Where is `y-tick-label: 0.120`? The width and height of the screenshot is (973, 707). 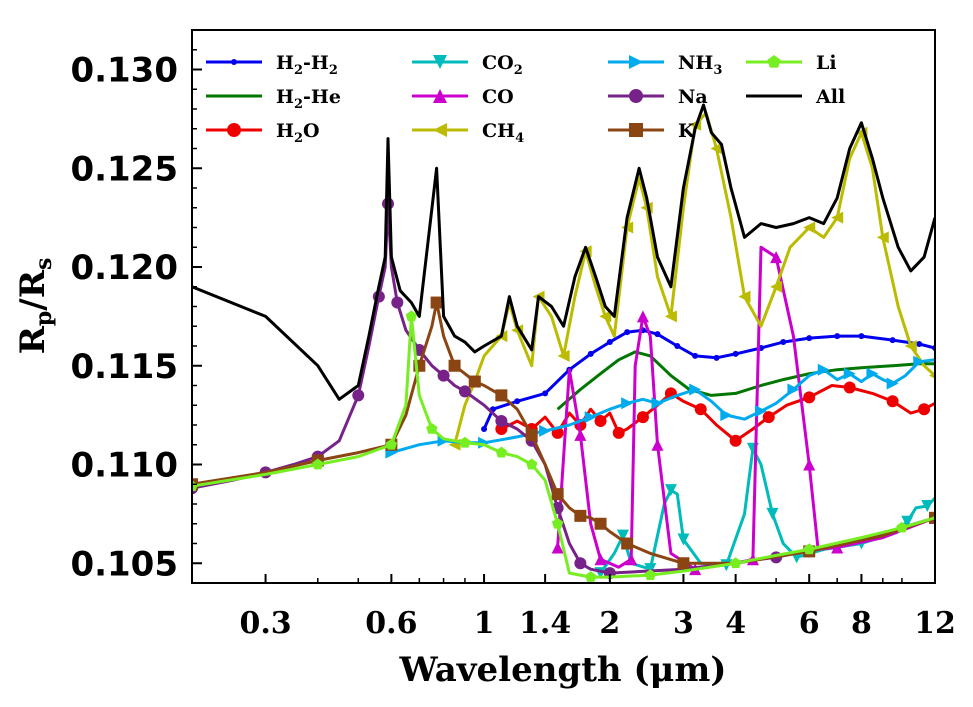 y-tick-label: 0.120 is located at coordinates (124, 268).